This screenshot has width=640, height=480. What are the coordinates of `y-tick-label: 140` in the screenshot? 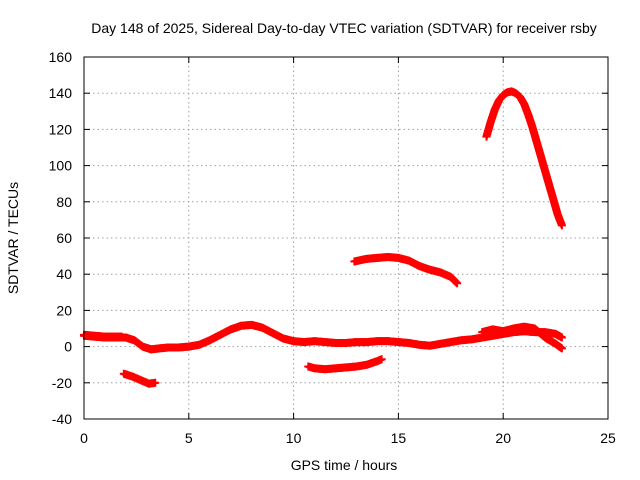 It's located at (61, 93).